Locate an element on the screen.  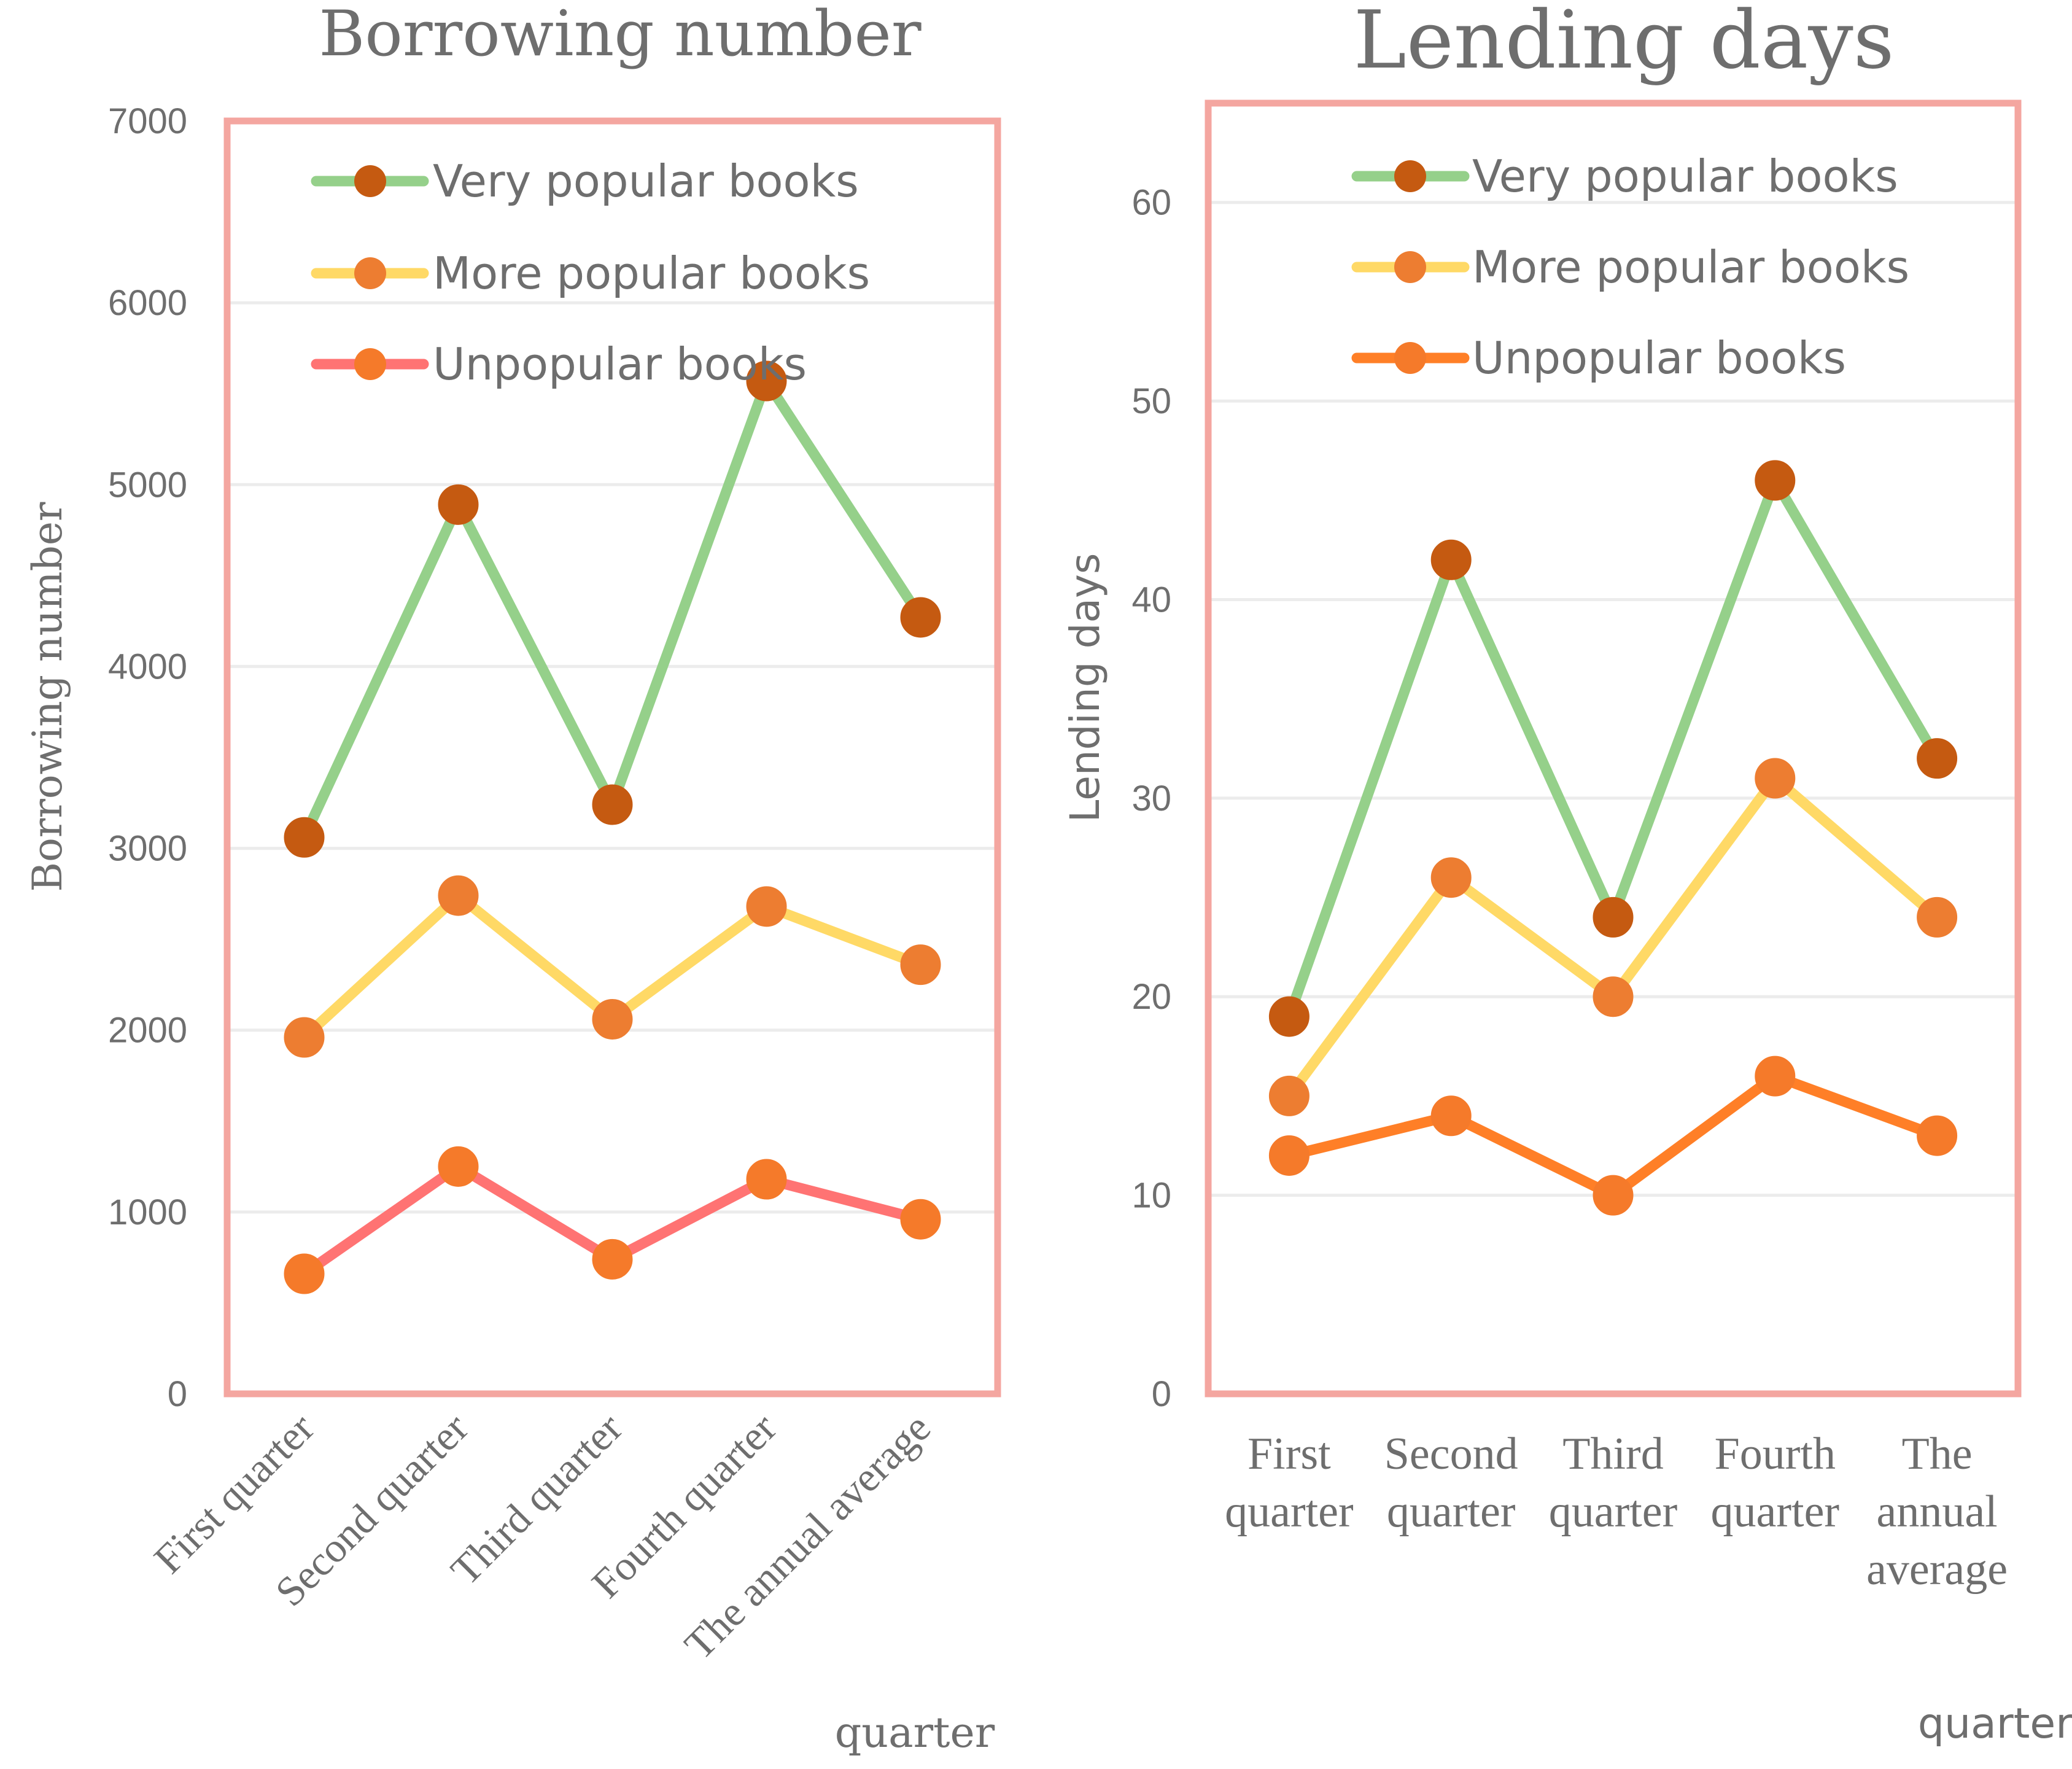
x-tick-label: Third quarter is located at coordinates (1613, 1483).